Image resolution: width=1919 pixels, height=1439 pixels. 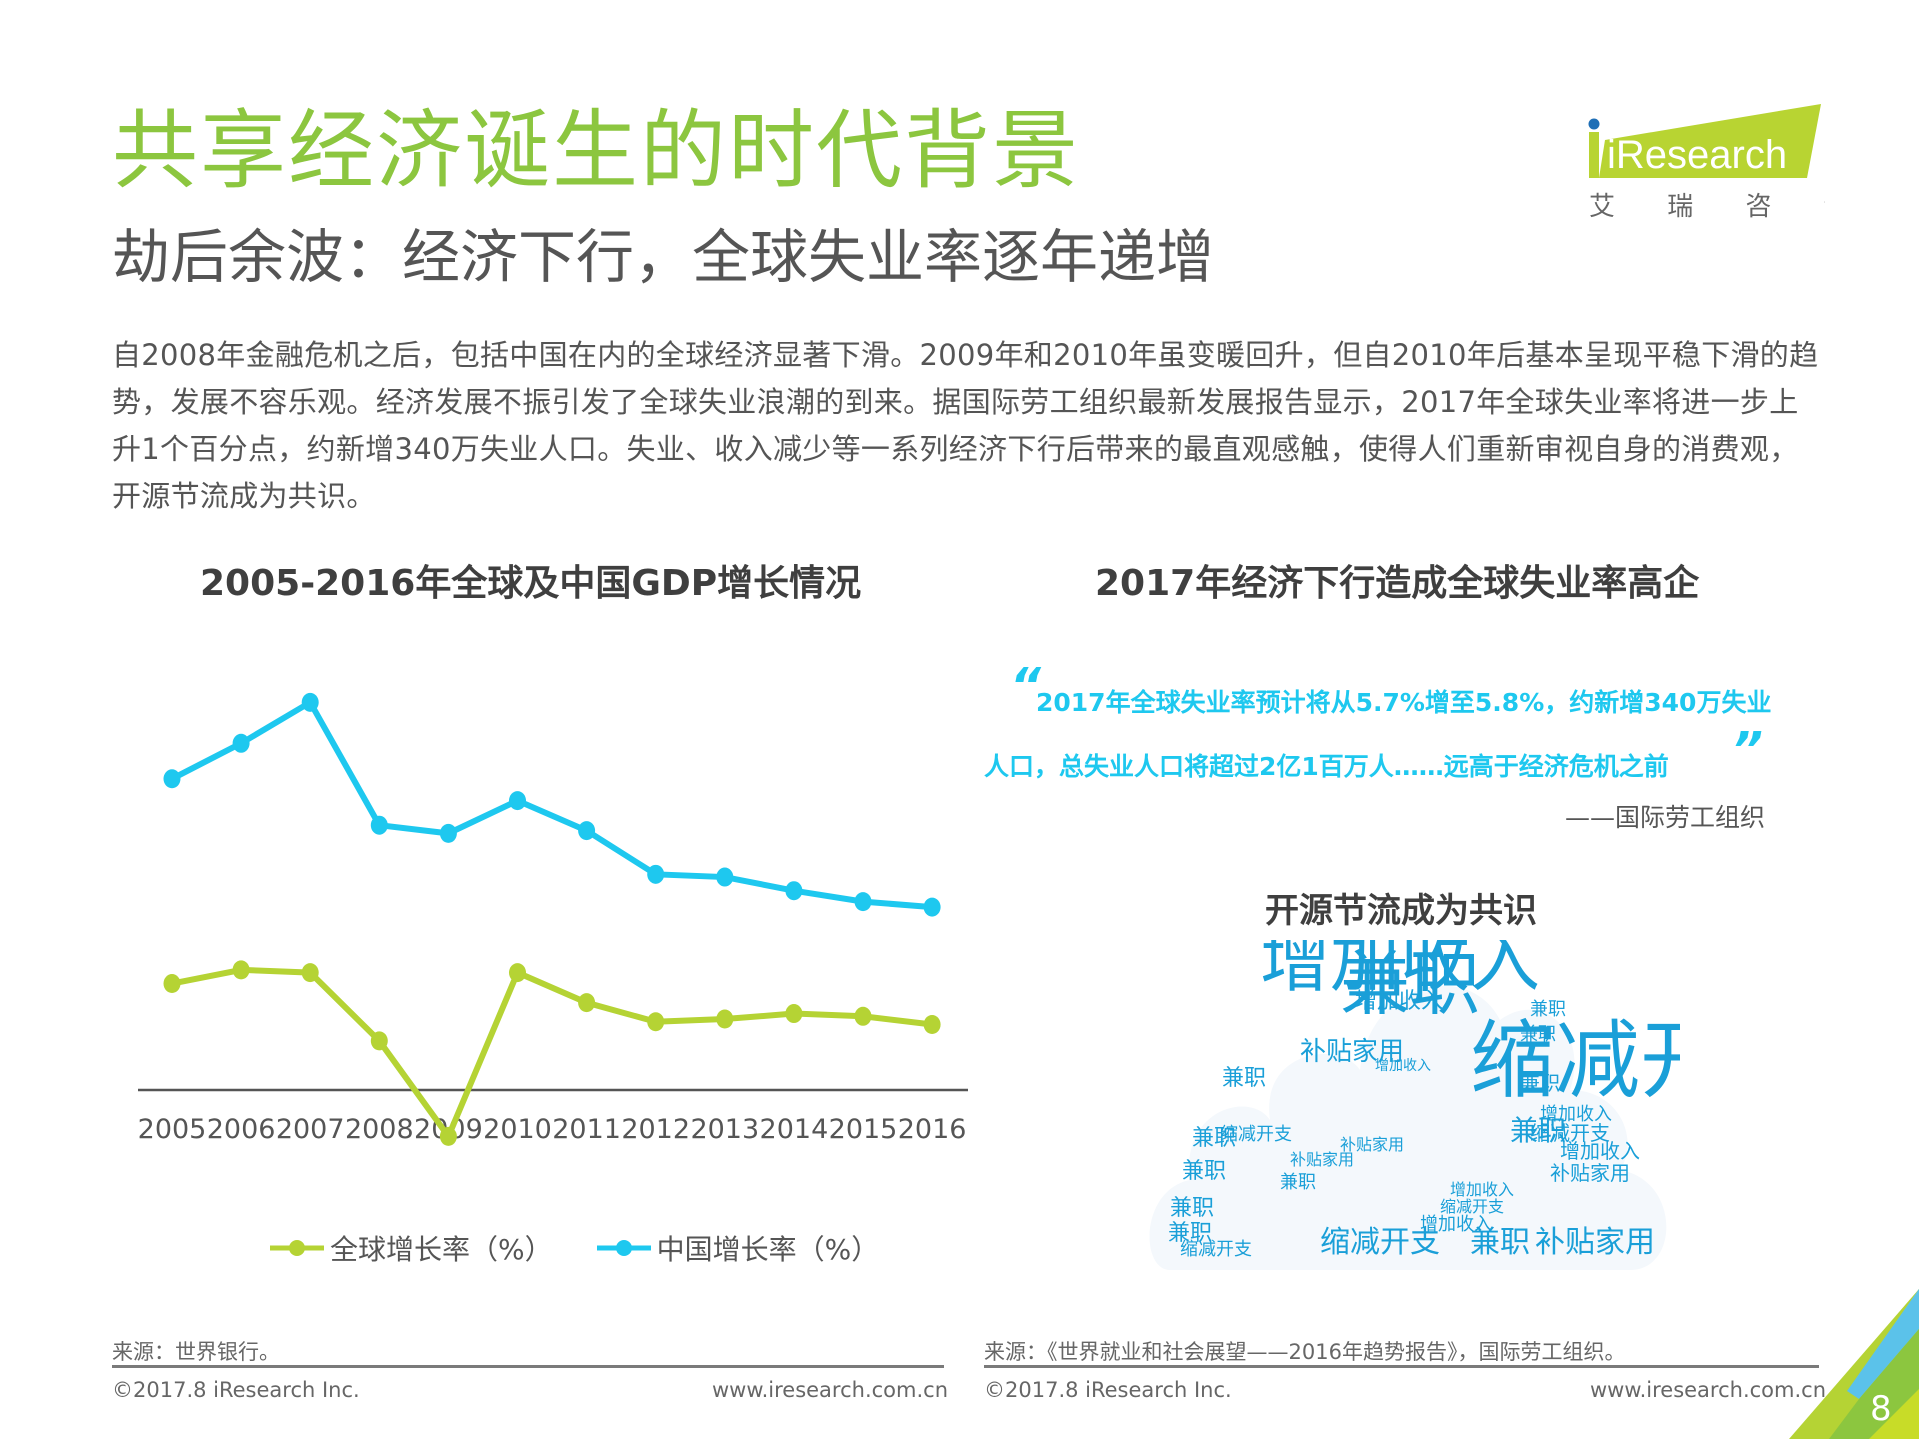 I want to click on world-growth-line, so click(x=552, y=1054).